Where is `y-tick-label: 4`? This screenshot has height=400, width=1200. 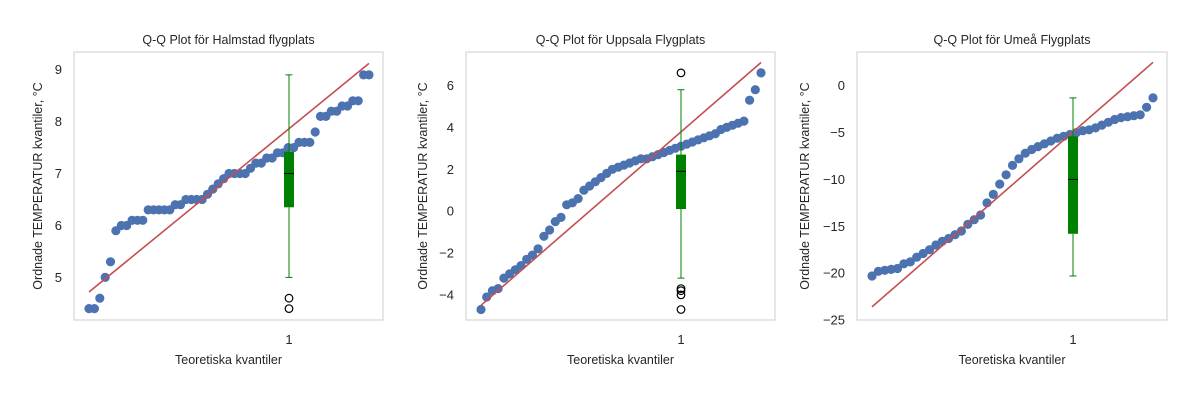
y-tick-label: 4 is located at coordinates (450, 127).